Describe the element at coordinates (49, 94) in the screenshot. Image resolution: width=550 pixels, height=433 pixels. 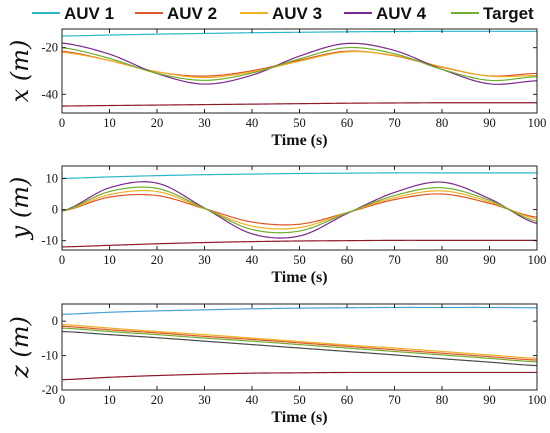
I see `y-tick-label: -40` at that location.